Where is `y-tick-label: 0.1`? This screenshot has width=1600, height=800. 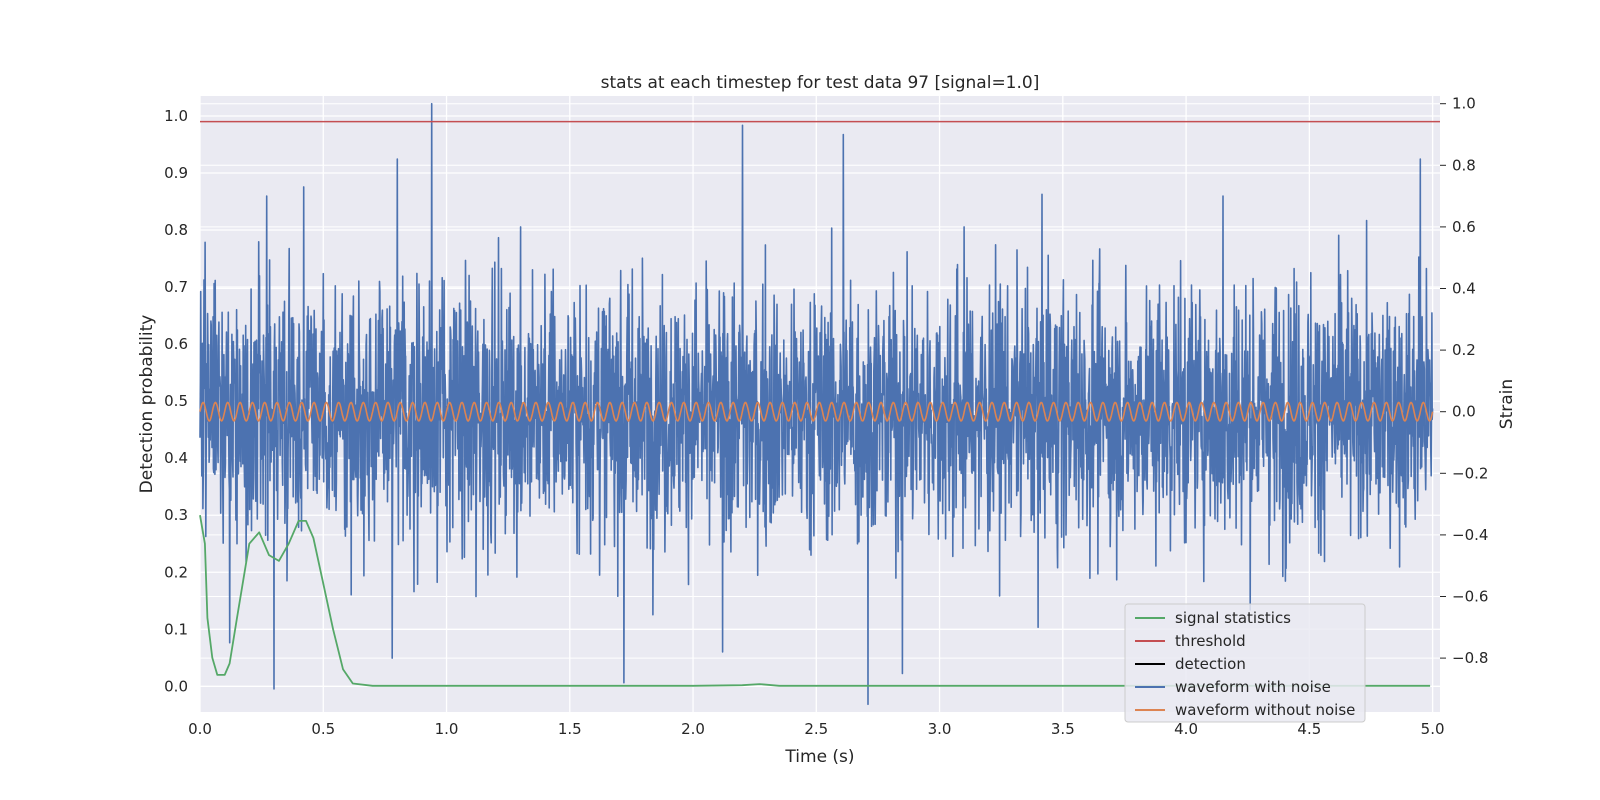
y-tick-label: 0.1 is located at coordinates (176, 629).